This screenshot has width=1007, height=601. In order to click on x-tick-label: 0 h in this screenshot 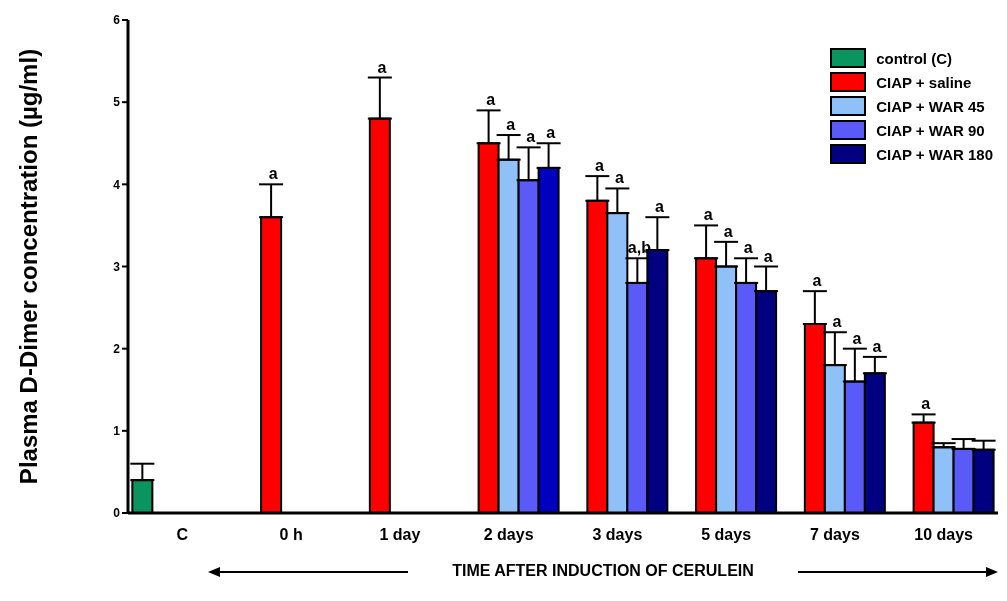, I will do `click(291, 535)`.